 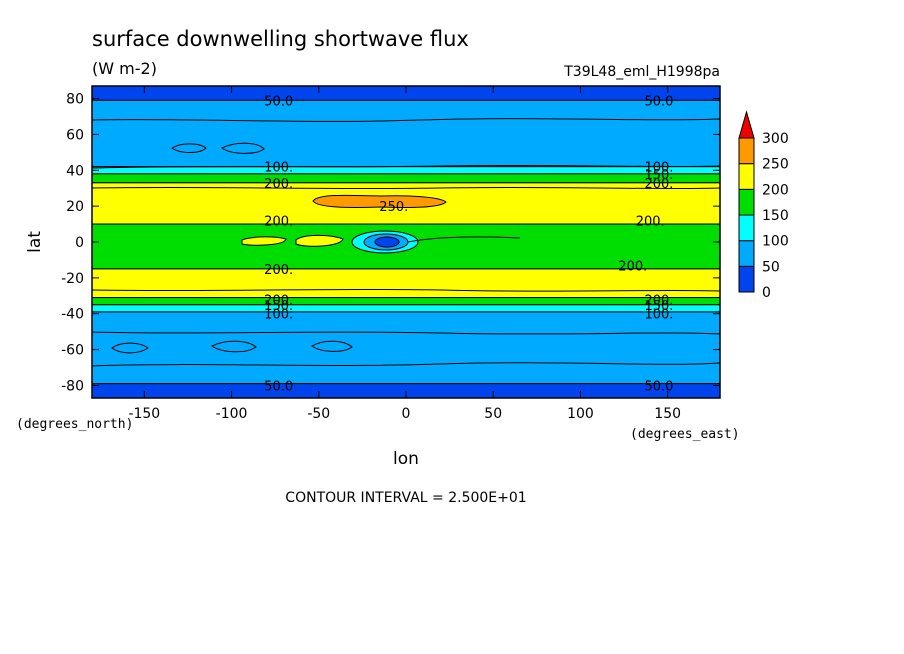 What do you see at coordinates (406, 188) in the screenshot?
I see `contour-line-north-yellow` at bounding box center [406, 188].